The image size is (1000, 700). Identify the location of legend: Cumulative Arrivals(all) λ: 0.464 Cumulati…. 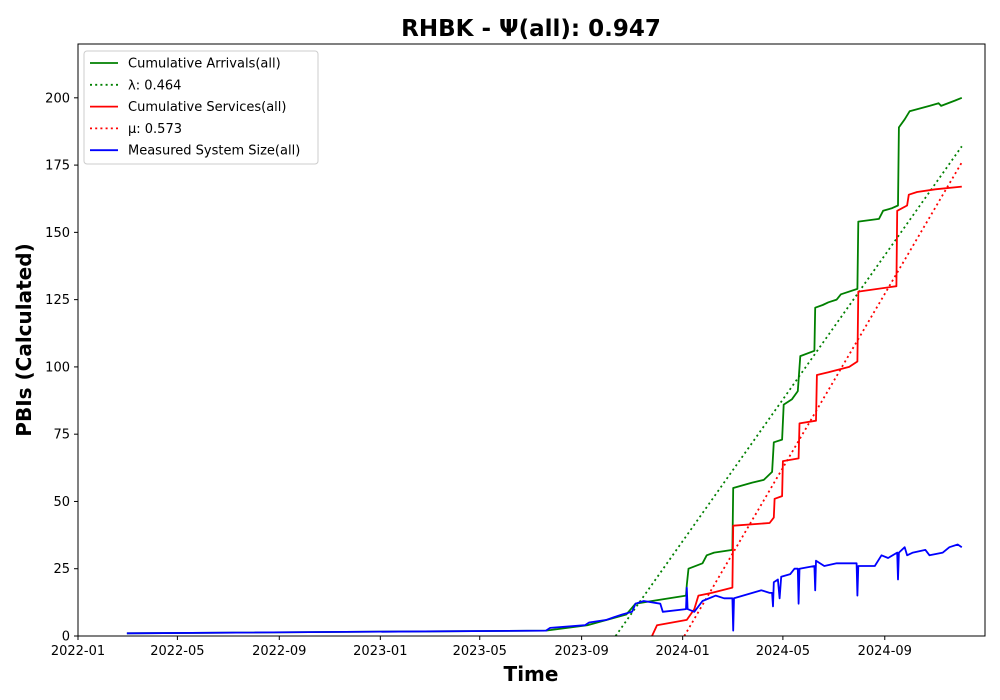
(201, 107).